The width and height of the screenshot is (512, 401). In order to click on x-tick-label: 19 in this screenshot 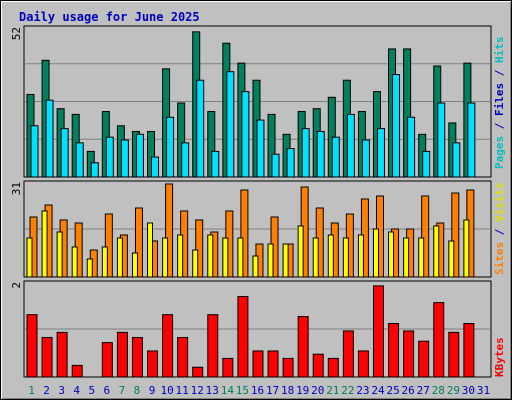, I will do `click(302, 390)`.